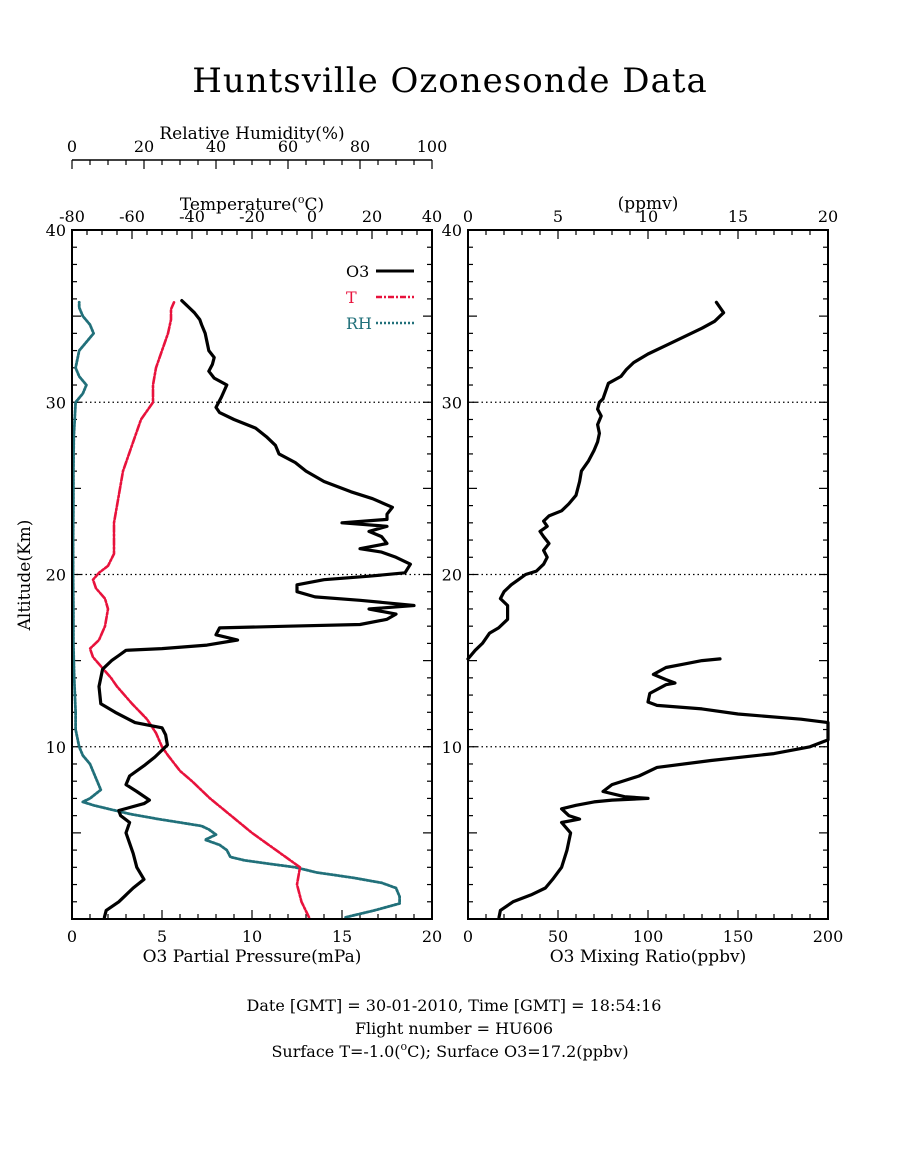 The height and width of the screenshot is (1150, 900). Describe the element at coordinates (648, 204) in the screenshot. I see `ppmv-axis-label: (ppmv)` at that location.